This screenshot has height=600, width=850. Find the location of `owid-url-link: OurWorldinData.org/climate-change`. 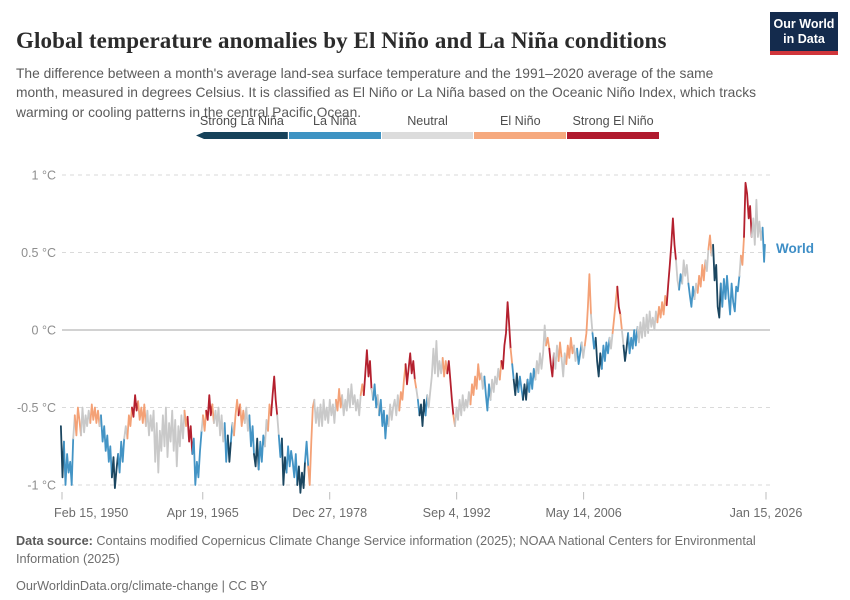

owid-url-link: OurWorldinData.org/climate-change is located at coordinates (117, 586).